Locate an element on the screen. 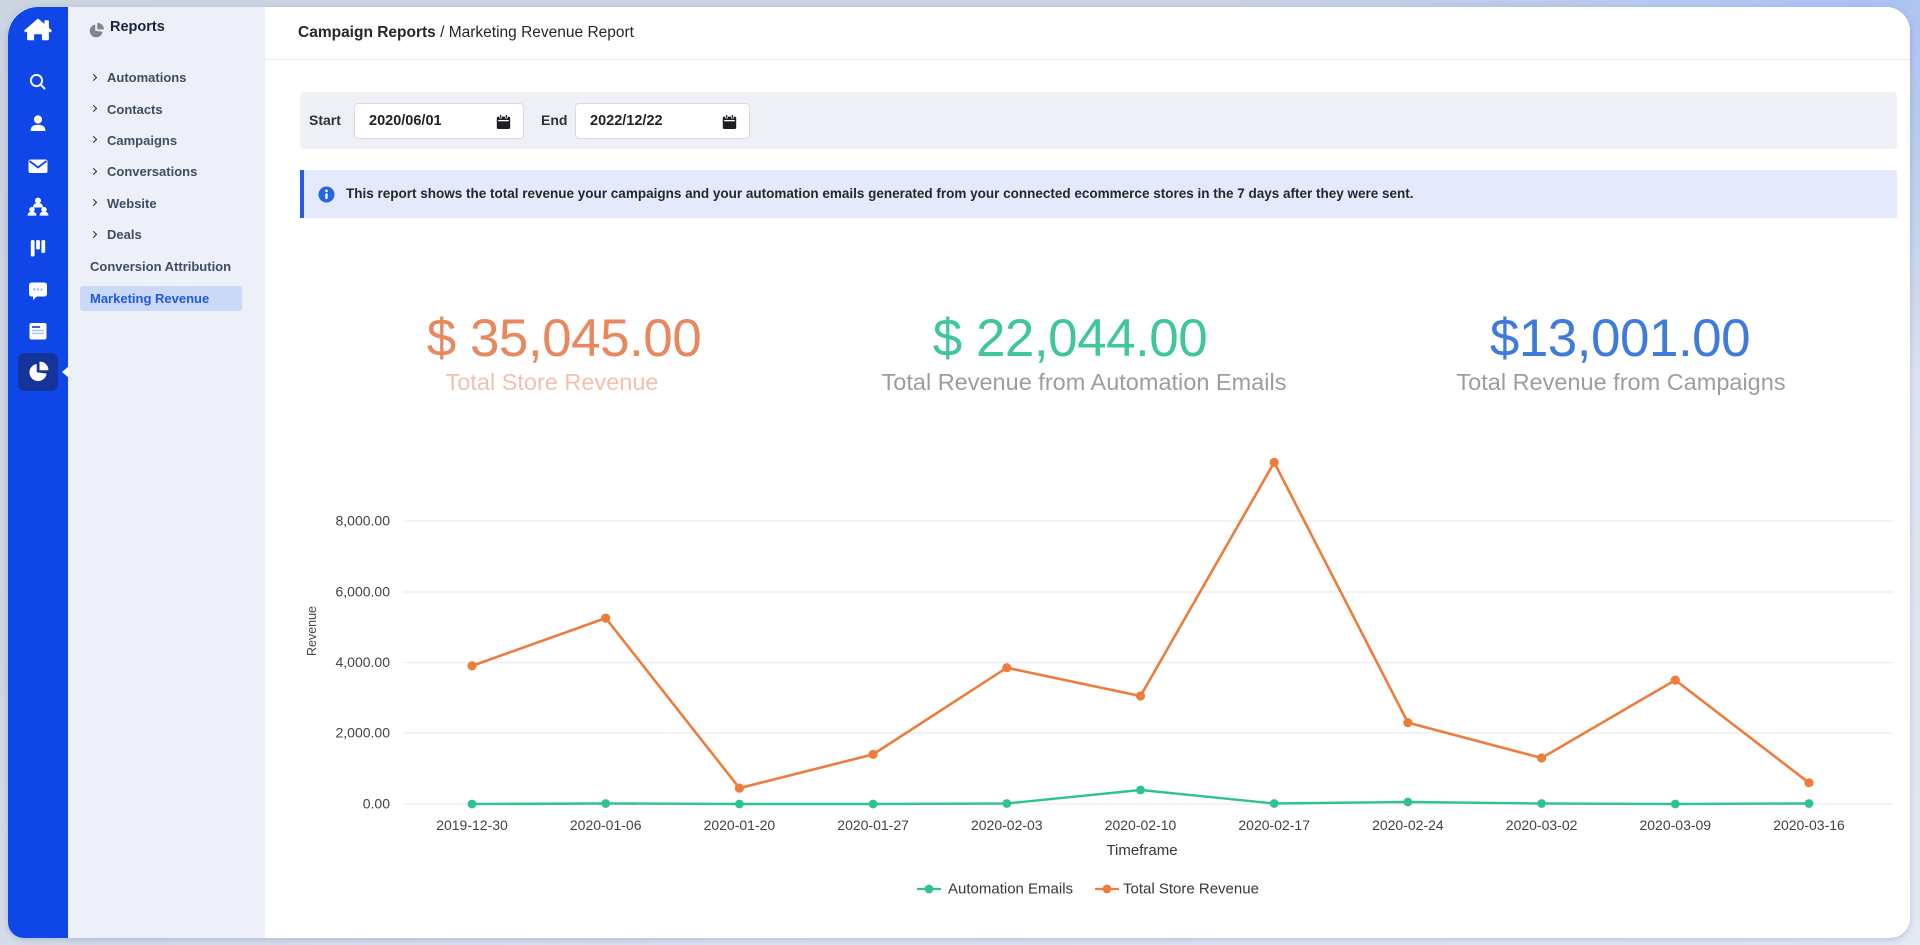  svg-text: Revenue is located at coordinates (312, 631).